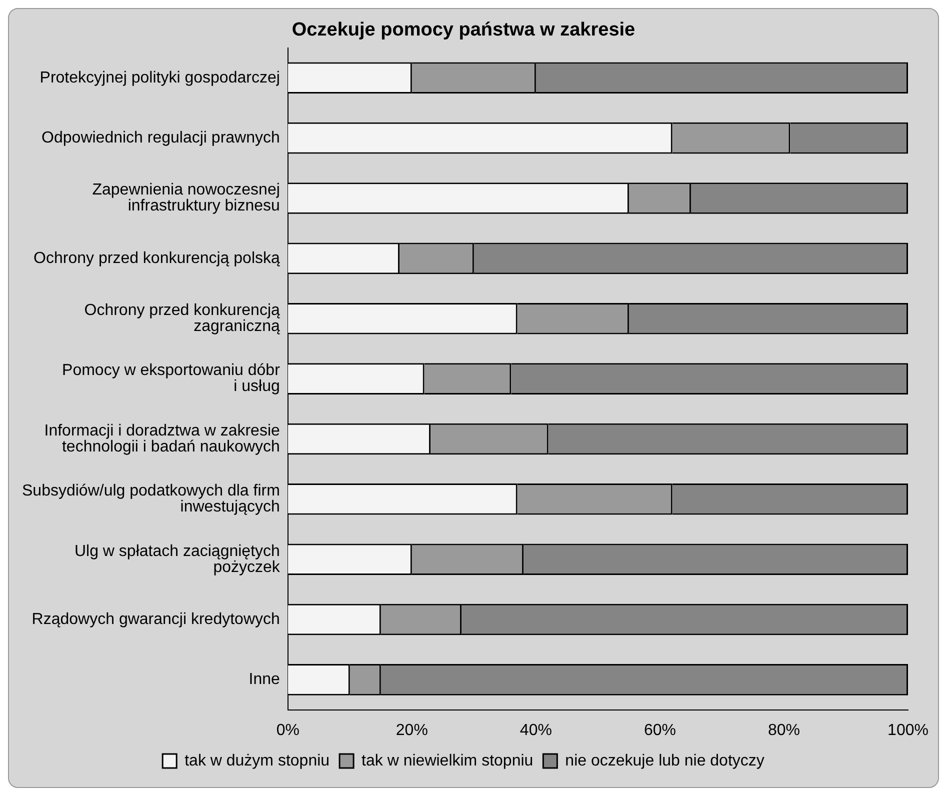  I want to click on legend-label: tak w dużym stopniu, so click(257, 761).